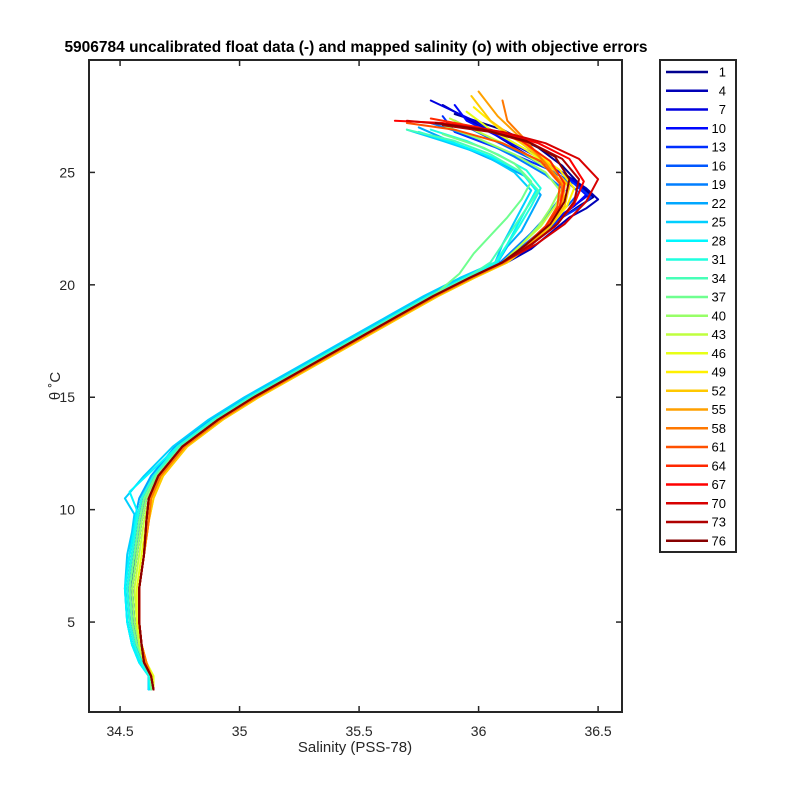  Describe the element at coordinates (719, 372) in the screenshot. I see `legend-label-49: 49` at that location.